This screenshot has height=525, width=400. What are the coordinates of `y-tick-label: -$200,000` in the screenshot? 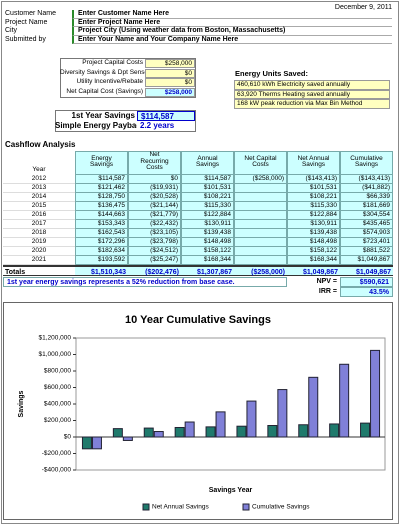 It's located at (57, 453).